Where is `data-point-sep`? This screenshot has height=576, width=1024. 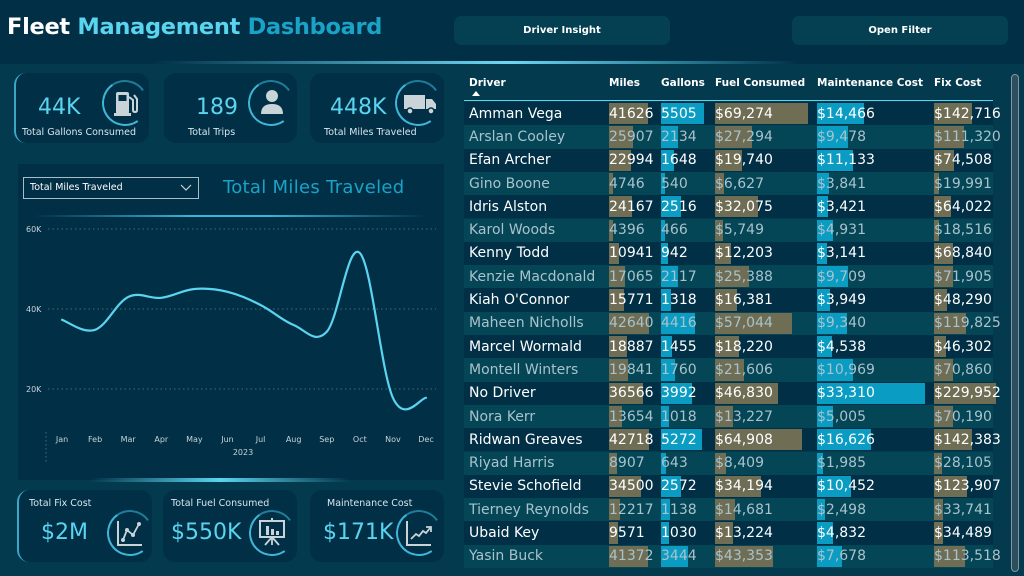
data-point-sep is located at coordinates (327, 332).